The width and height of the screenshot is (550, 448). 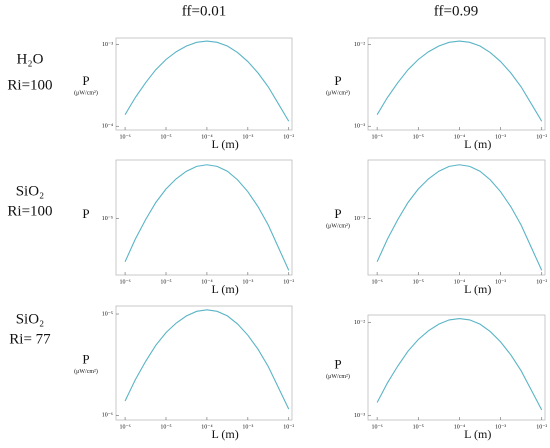 I want to click on column-title: ff=0.01, so click(x=204, y=11).